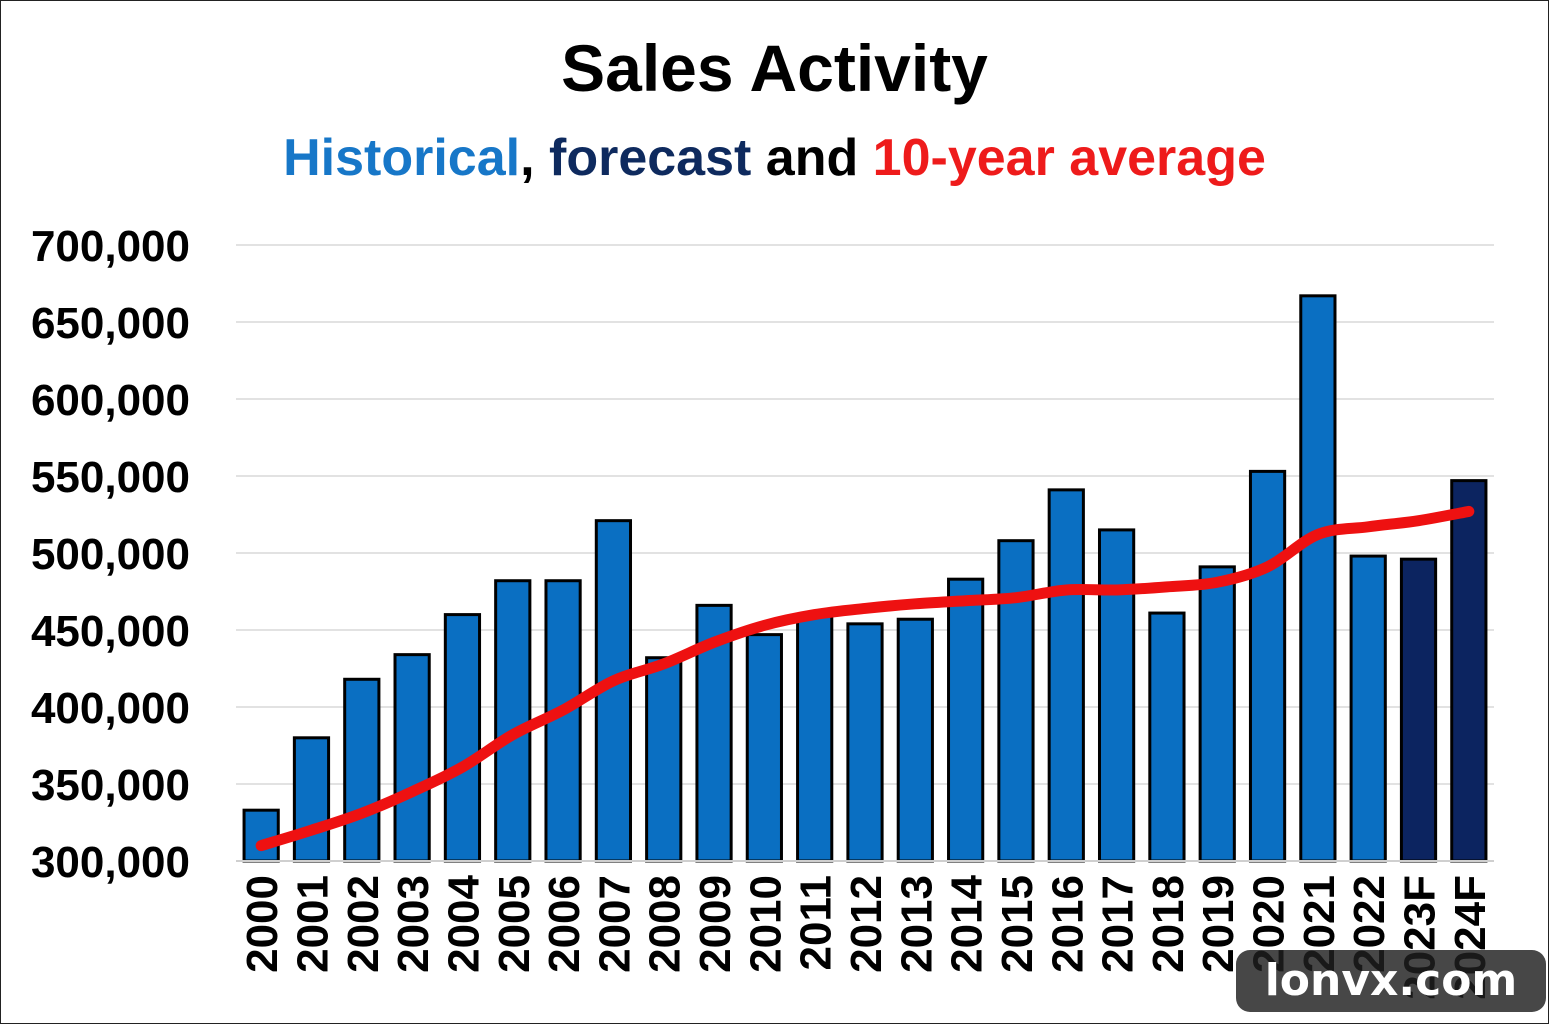 Image resolution: width=1549 pixels, height=1024 pixels. What do you see at coordinates (715, 924) in the screenshot?
I see `x-tick-label: 2009` at bounding box center [715, 924].